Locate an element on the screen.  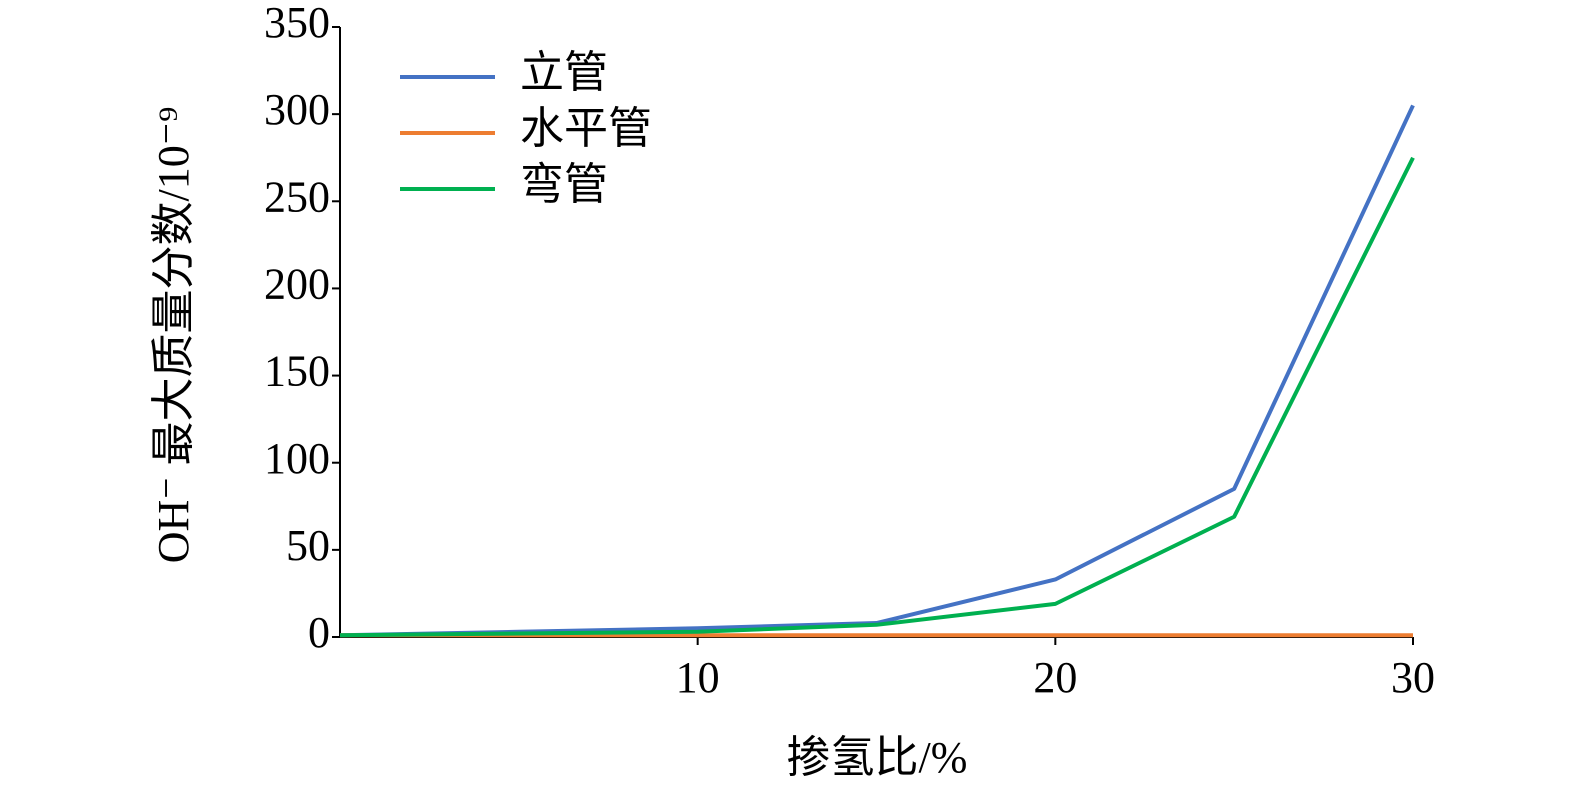
y-tick-label: 50 is located at coordinates (308, 545).